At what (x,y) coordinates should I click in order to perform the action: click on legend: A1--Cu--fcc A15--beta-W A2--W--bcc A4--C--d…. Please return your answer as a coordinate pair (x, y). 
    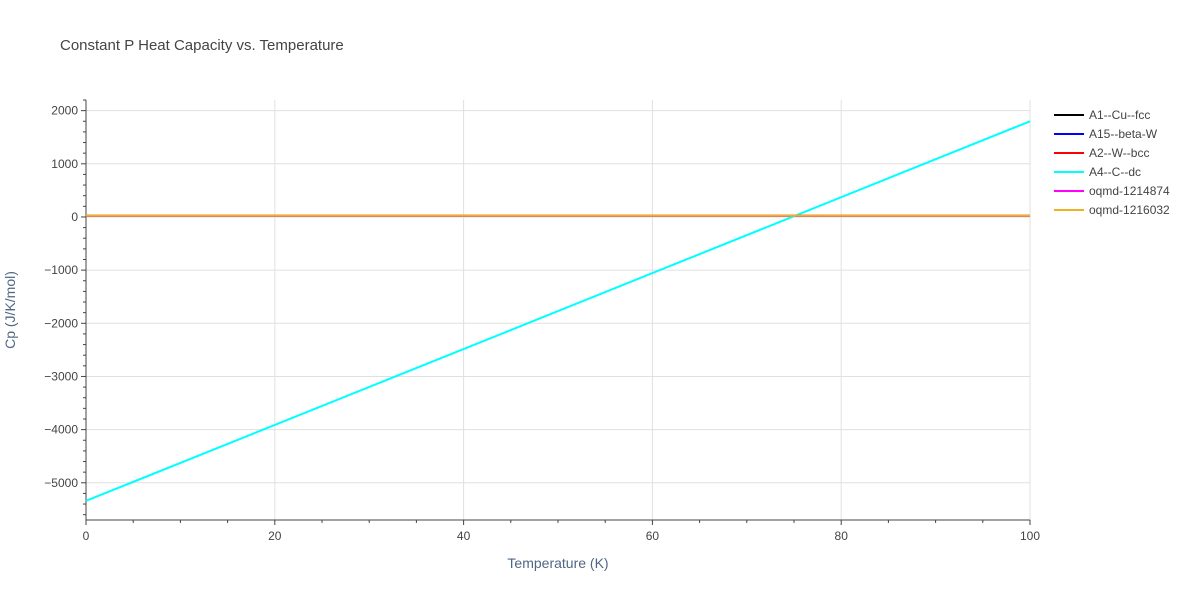
    Looking at the image, I should click on (1112, 162).